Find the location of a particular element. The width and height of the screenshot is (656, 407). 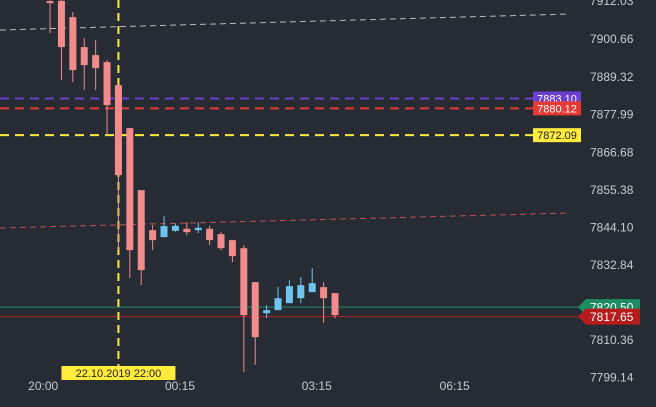

x-tick-label: 20:00 is located at coordinates (43, 386).